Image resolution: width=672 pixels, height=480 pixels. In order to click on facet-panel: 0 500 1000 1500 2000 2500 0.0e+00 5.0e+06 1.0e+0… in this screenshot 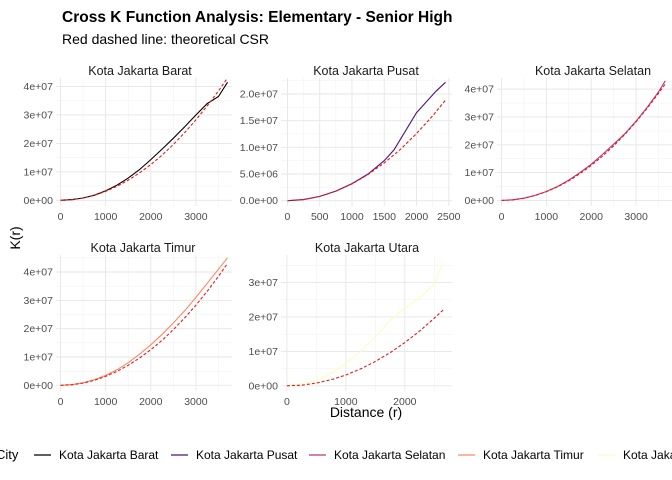, I will do `click(350, 143)`.